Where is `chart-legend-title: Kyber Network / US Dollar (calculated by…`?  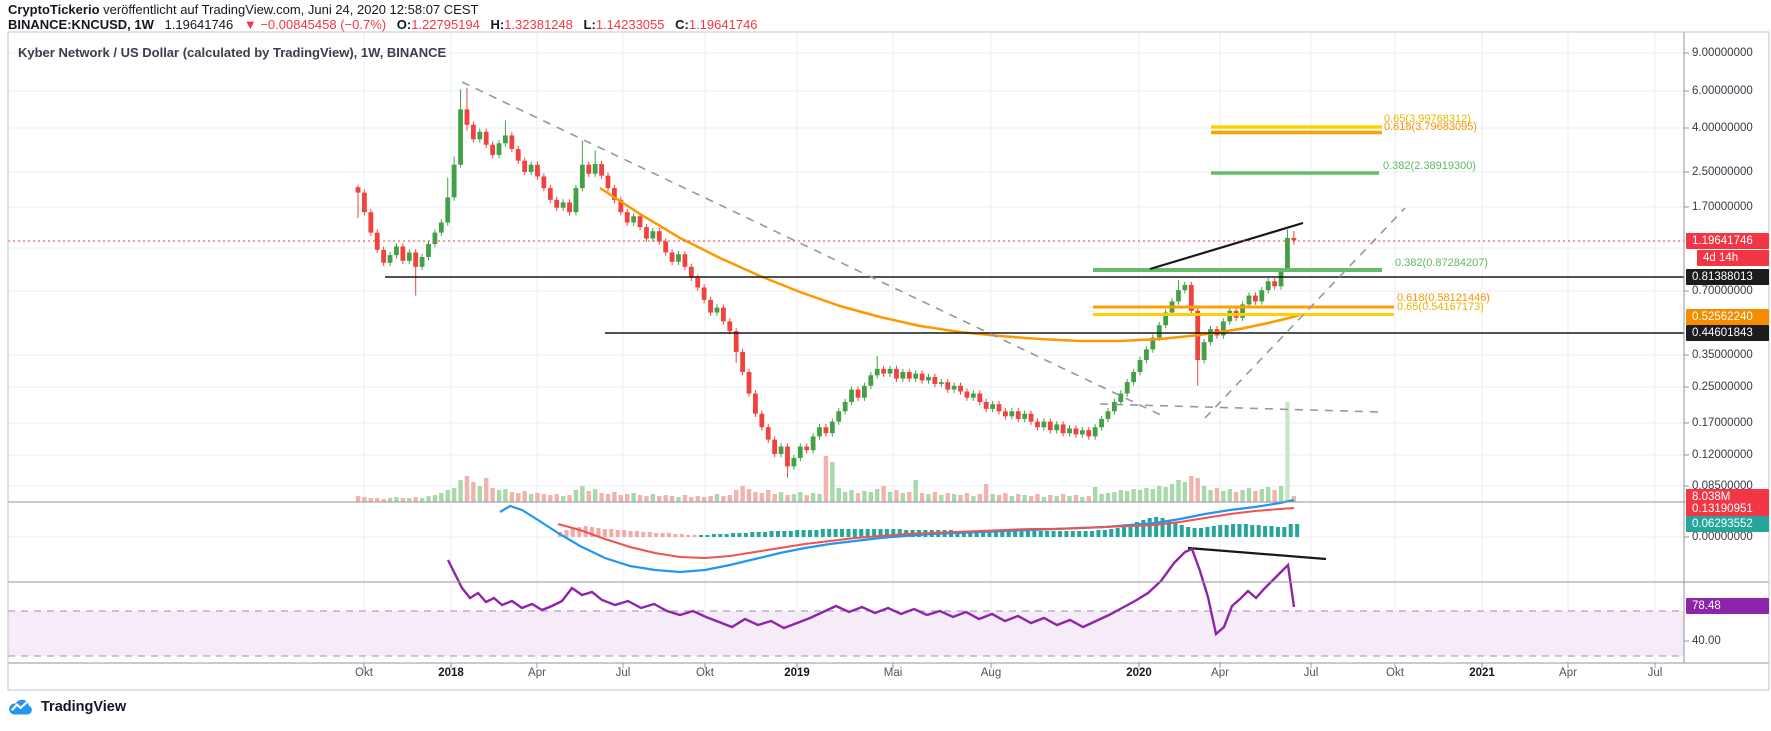
chart-legend-title: Kyber Network / US Dollar (calculated by… is located at coordinates (232, 52).